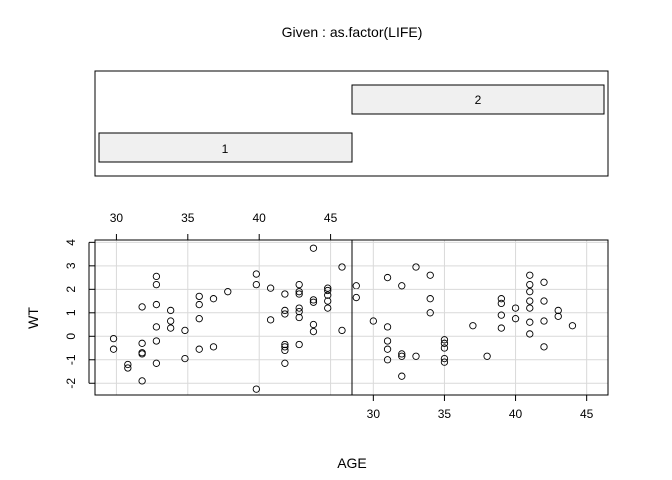 Image resolution: width=672 pixels, height=480 pixels. I want to click on y-tick-label: 4, so click(71, 242).